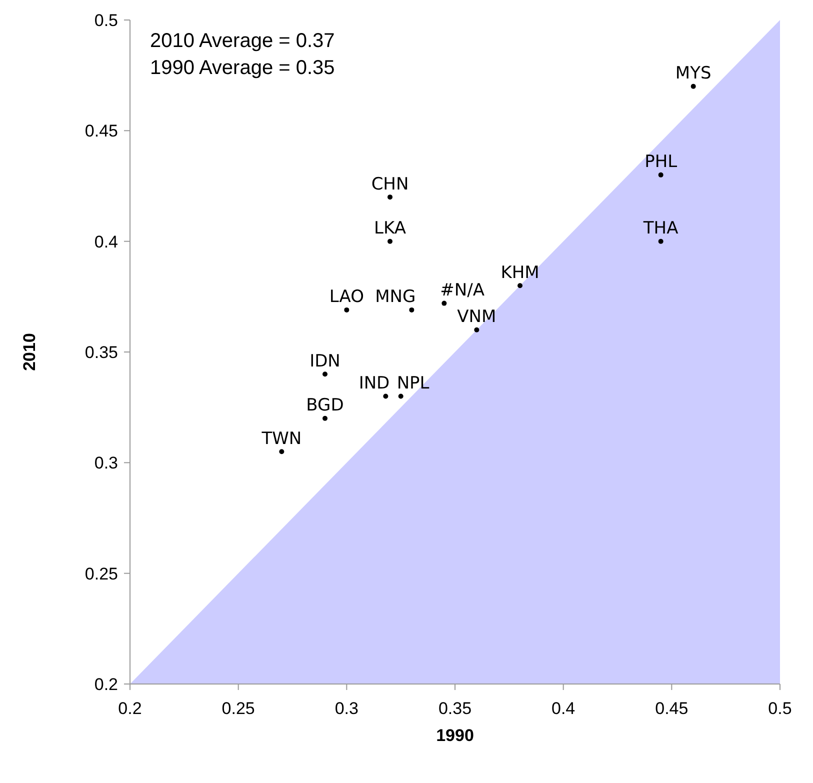 Image resolution: width=813 pixels, height=783 pixels. I want to click on y-axis-title: 2010, so click(29, 352).